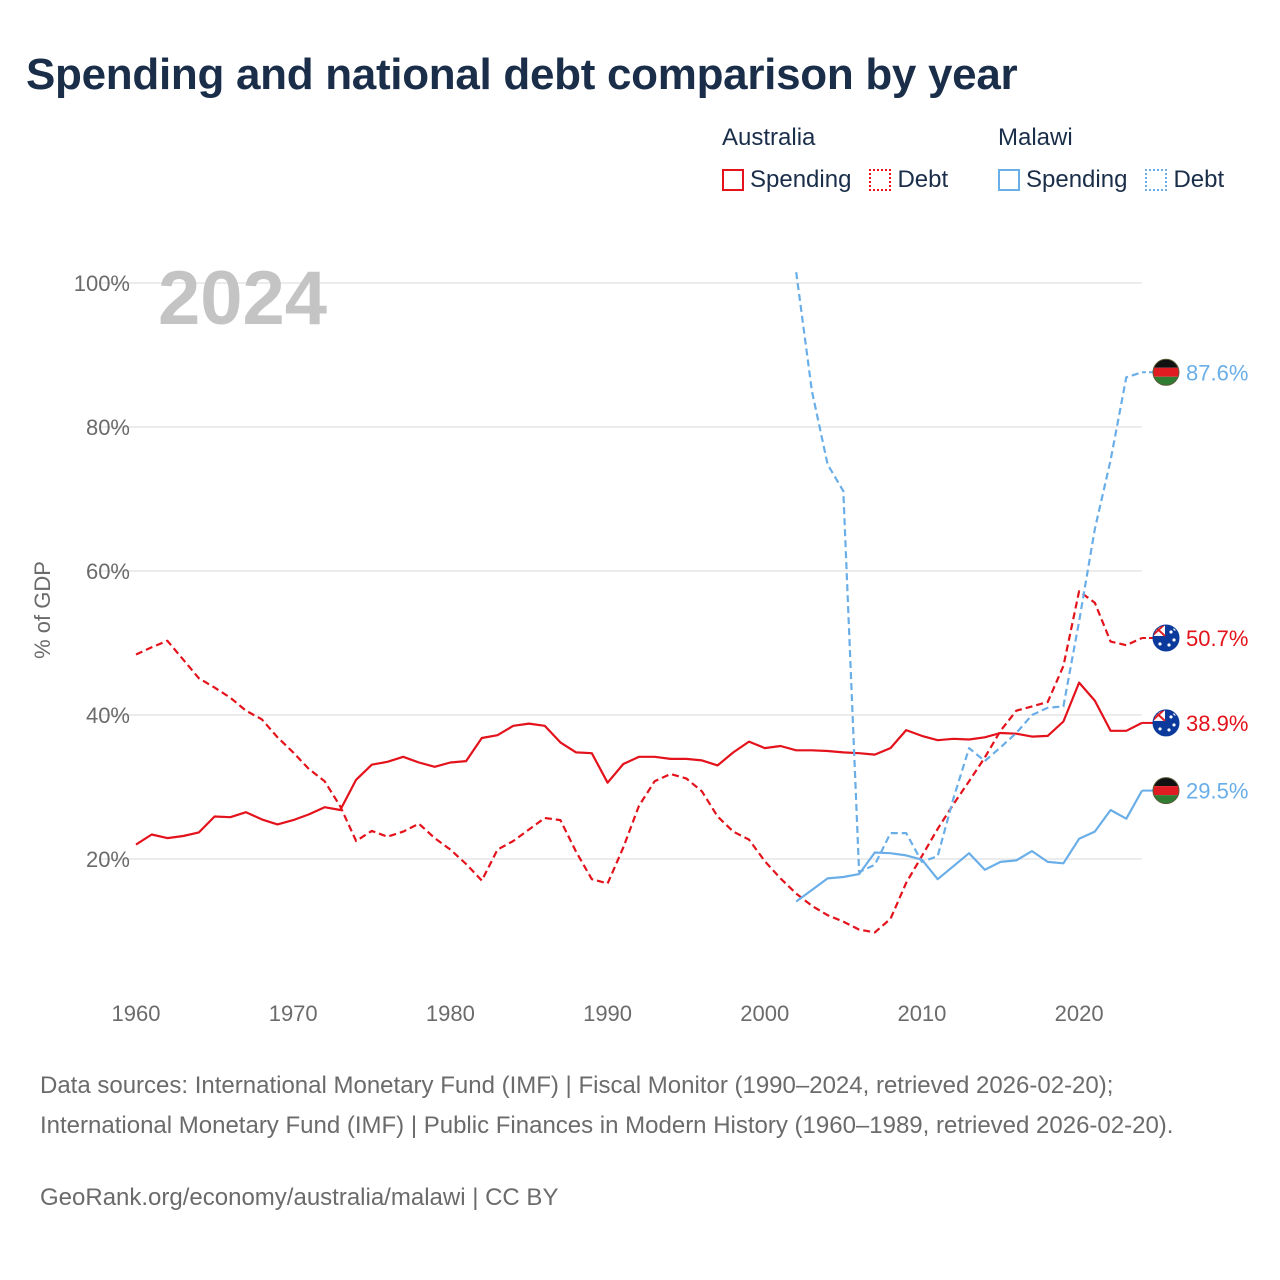  Describe the element at coordinates (136, 1013) in the screenshot. I see `x-tick-label: 1960` at that location.